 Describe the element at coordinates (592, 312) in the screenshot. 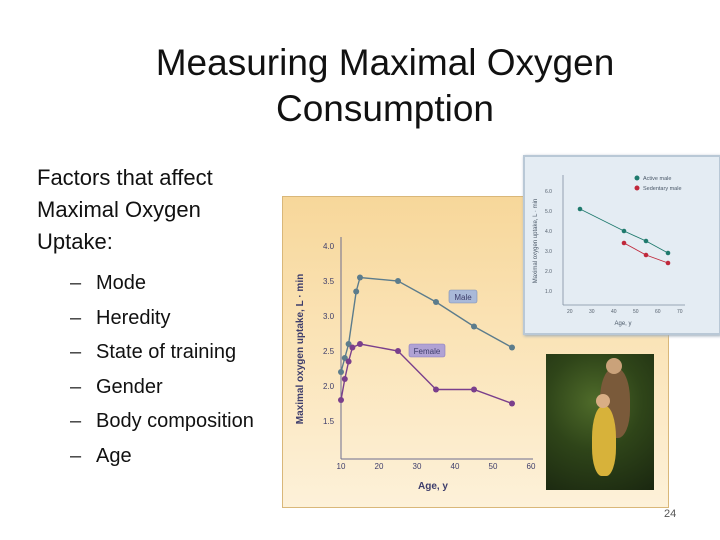

I see `inset-x-tick-label: 30` at that location.